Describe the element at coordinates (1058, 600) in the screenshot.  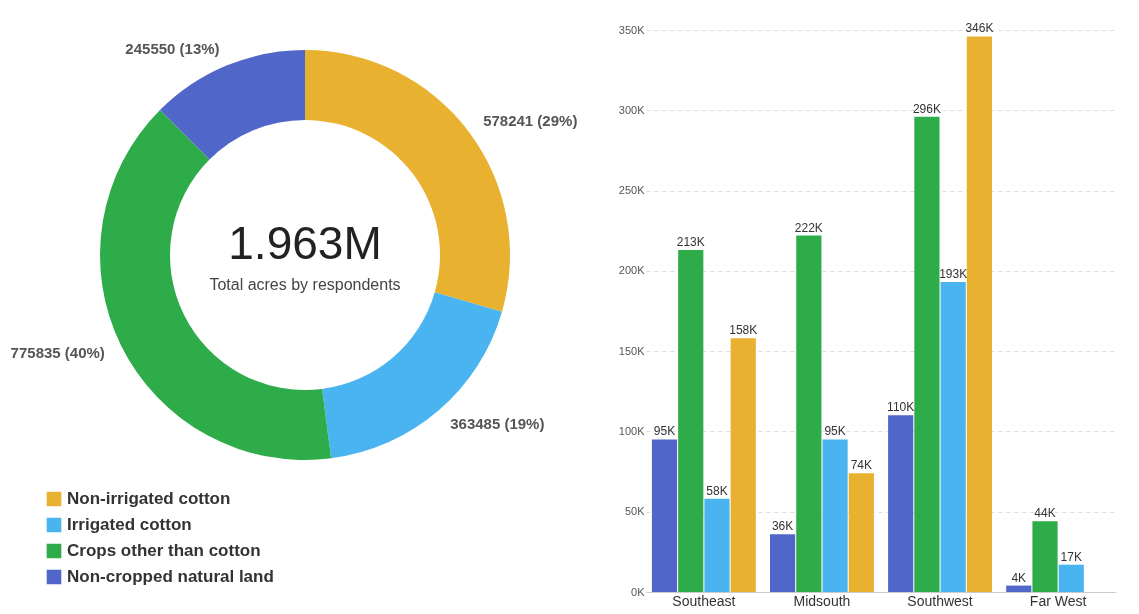
I see `x-tick-label: Far West` at that location.